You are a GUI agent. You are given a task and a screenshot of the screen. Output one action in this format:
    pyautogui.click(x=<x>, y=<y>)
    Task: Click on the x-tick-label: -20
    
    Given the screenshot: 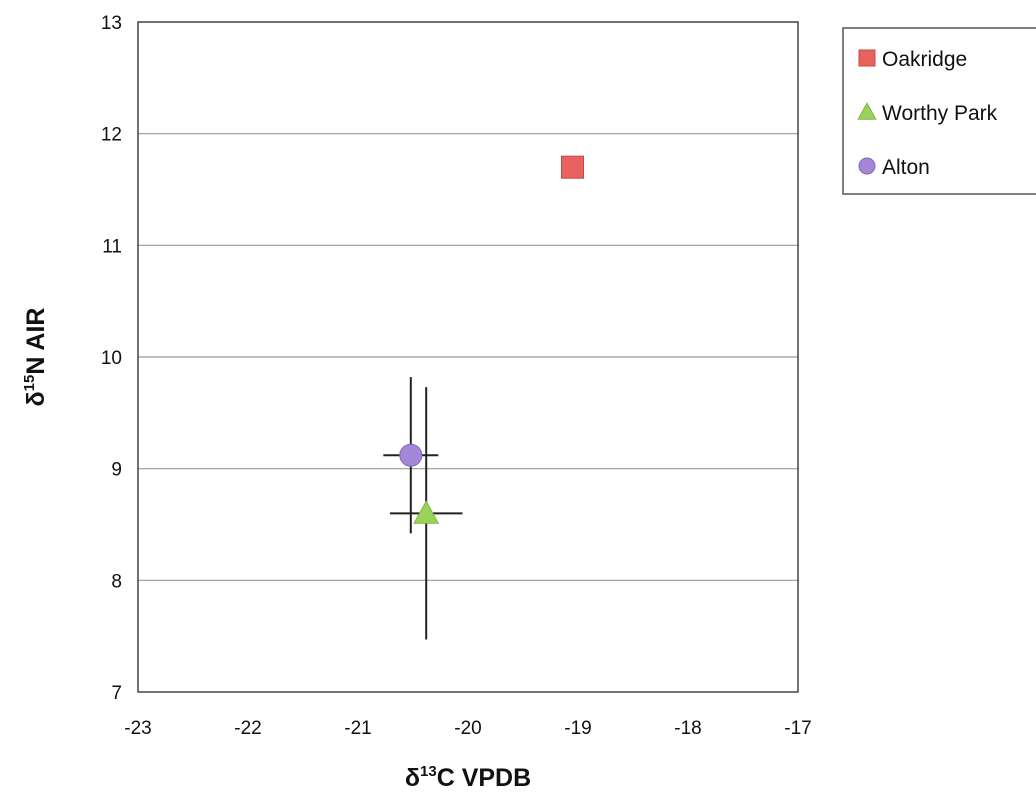 What is the action you would take?
    pyautogui.click(x=467, y=728)
    